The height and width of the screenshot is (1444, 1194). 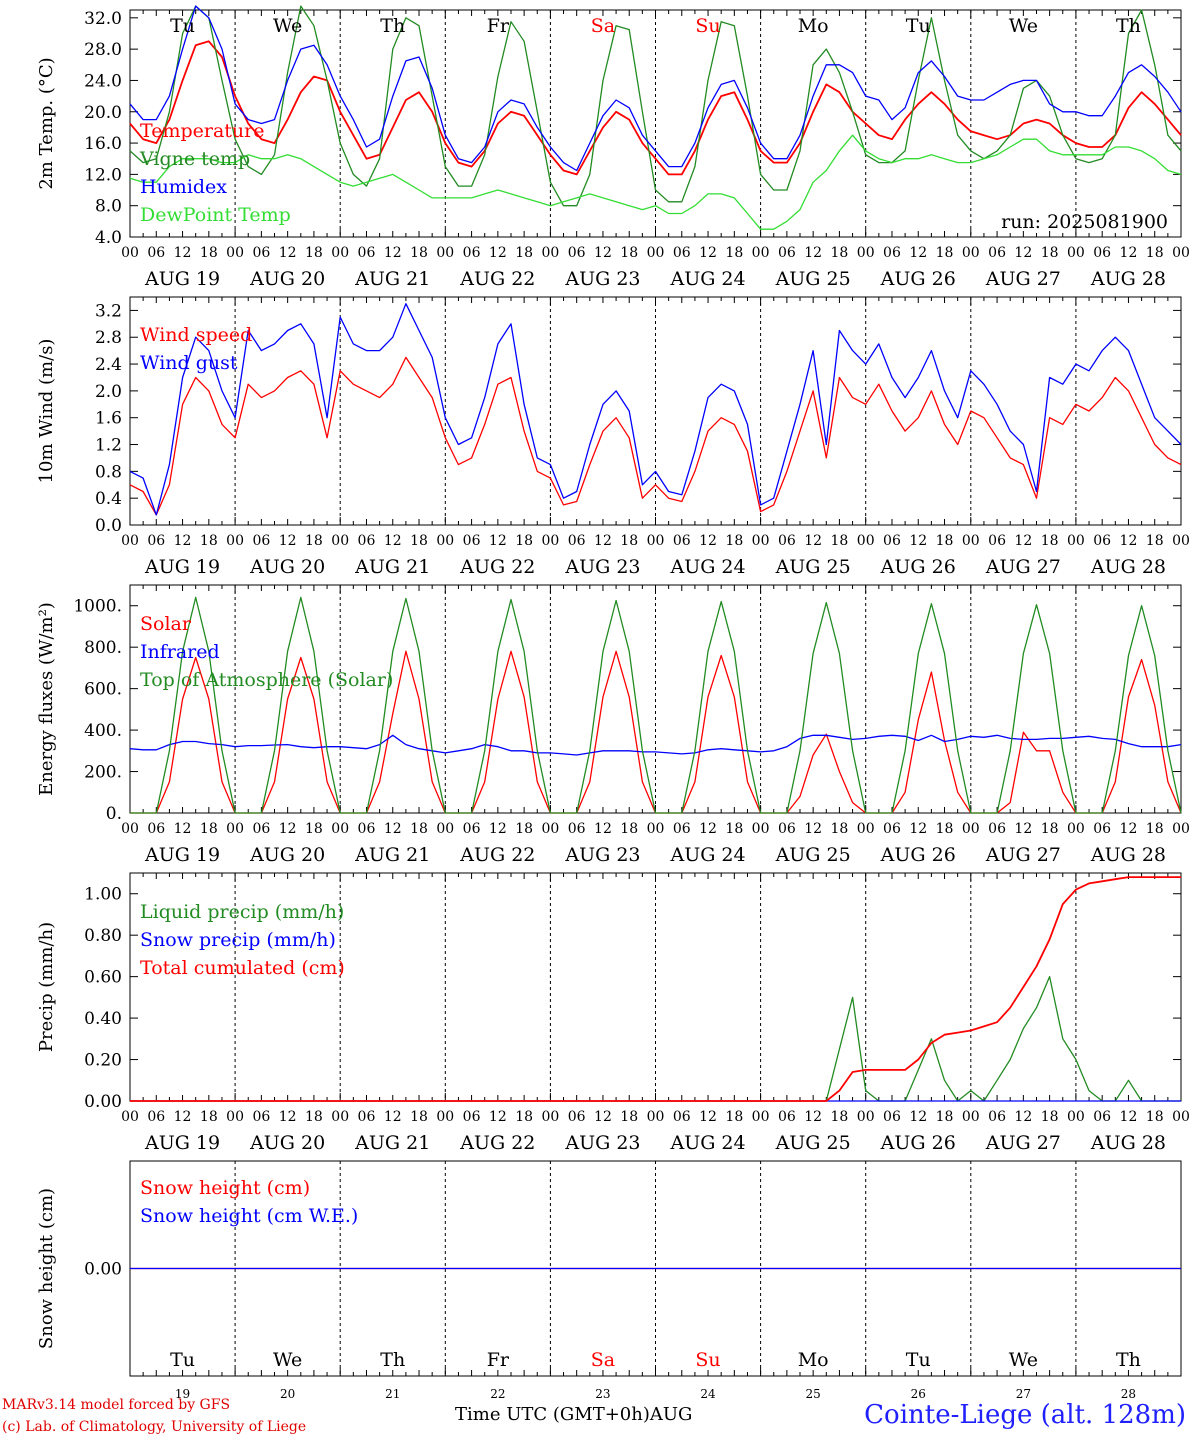 What do you see at coordinates (46, 987) in the screenshot?
I see `y-axis-label: Precip (mm/h)` at bounding box center [46, 987].